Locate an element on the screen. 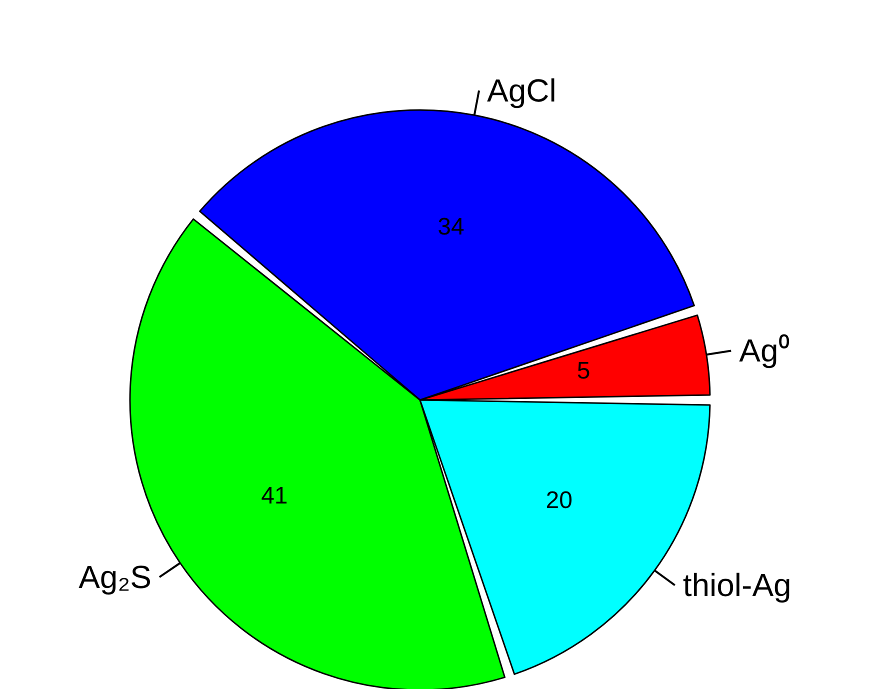  data-label: 20 is located at coordinates (559, 500).